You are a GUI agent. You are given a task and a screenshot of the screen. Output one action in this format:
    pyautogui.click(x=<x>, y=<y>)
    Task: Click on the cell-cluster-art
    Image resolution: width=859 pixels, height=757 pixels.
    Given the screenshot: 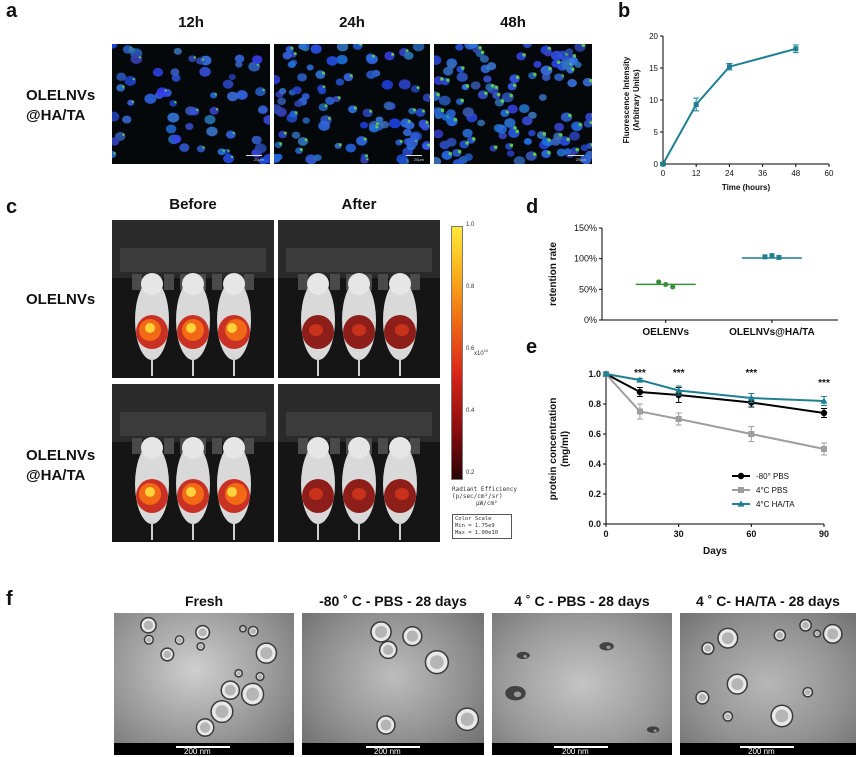 What is the action you would take?
    pyautogui.click(x=513, y=104)
    